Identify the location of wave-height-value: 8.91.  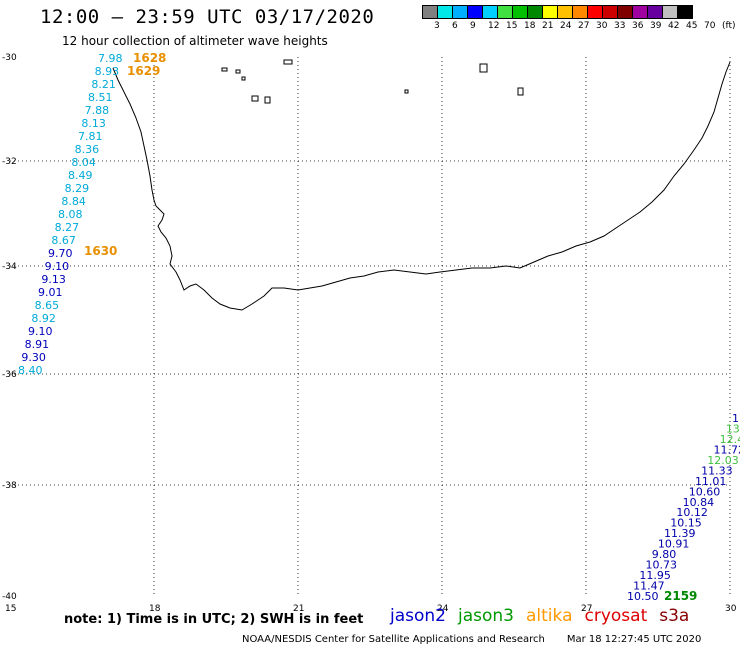
(37, 344).